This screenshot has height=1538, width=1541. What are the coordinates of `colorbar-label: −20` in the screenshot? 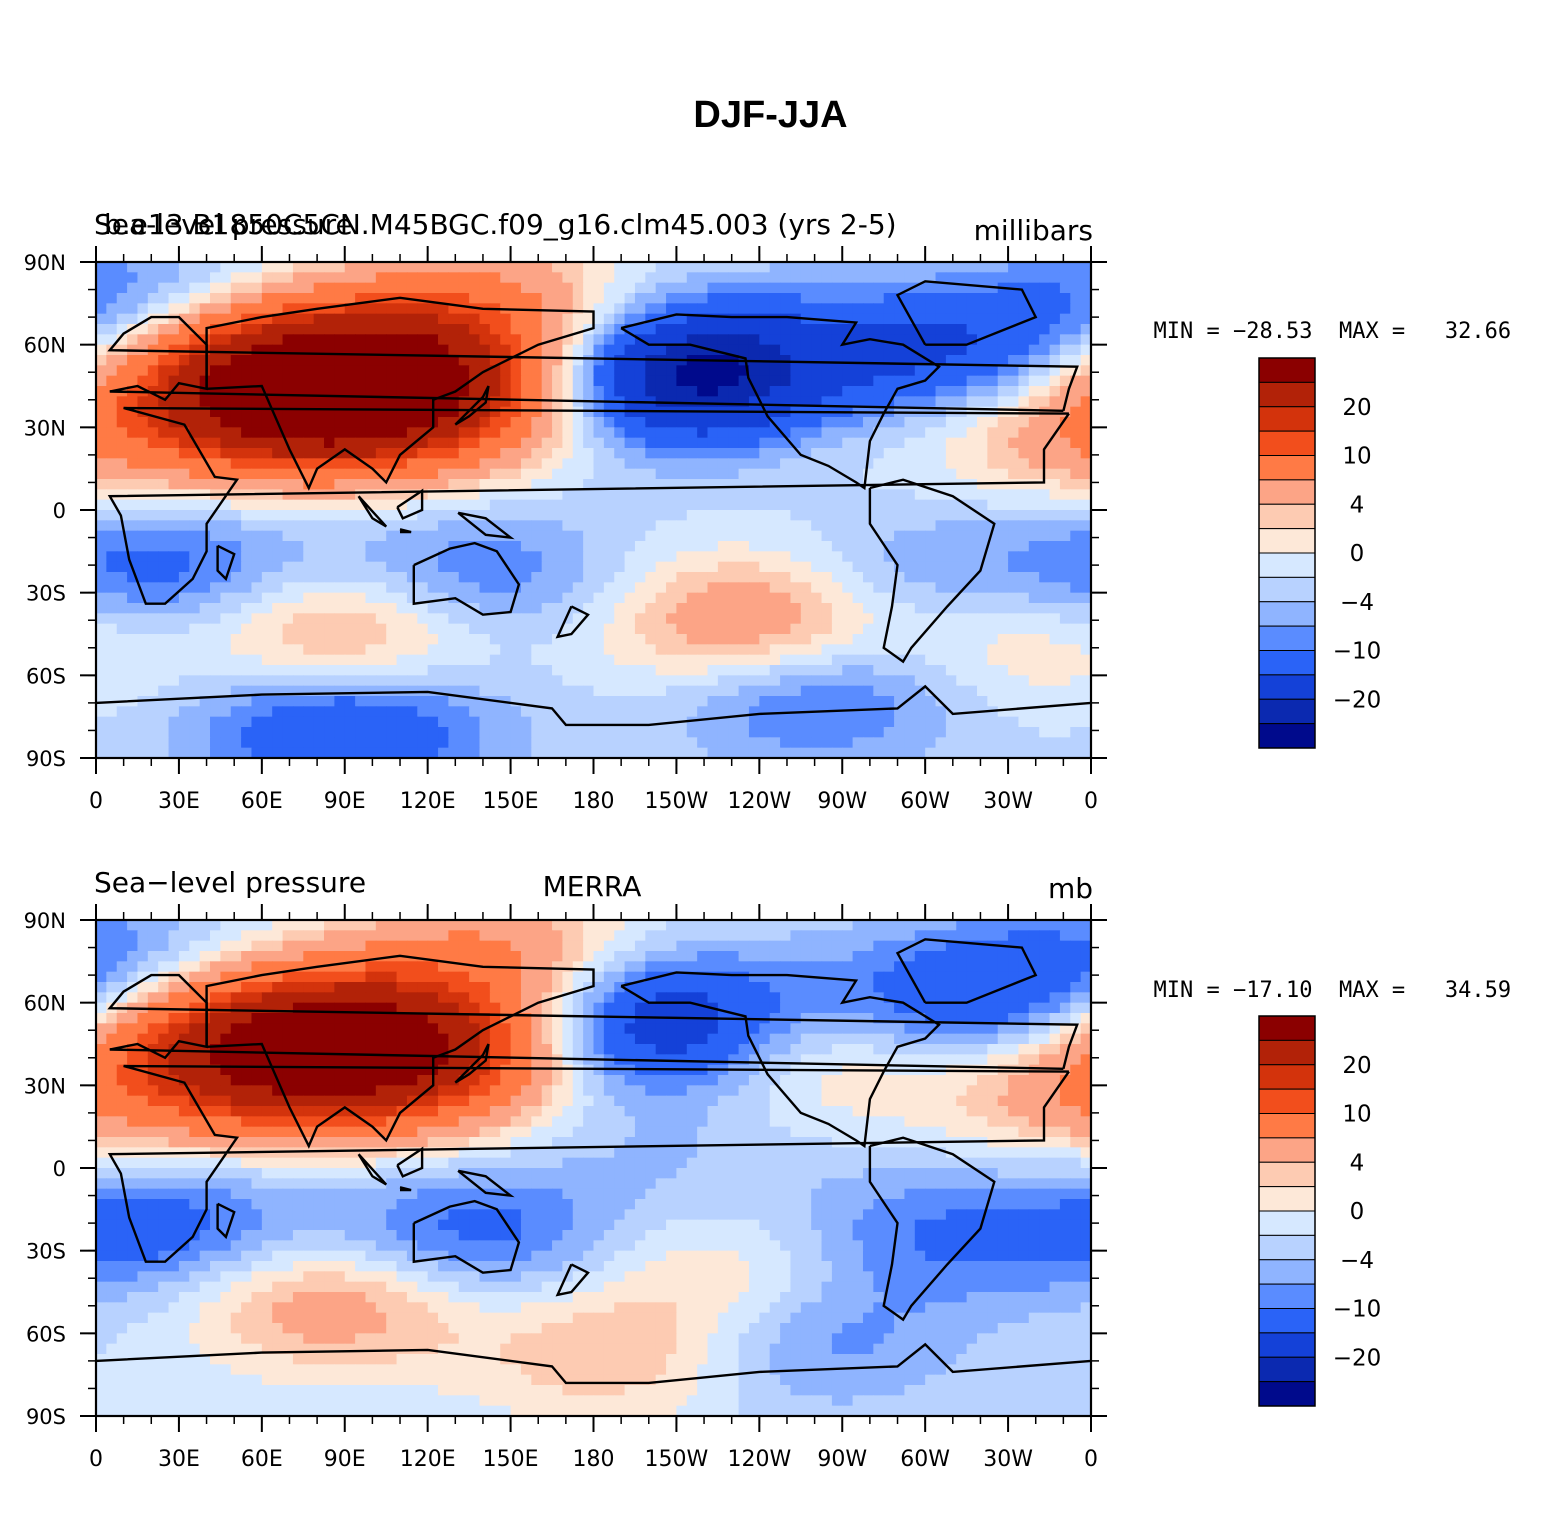 It's located at (1357, 700).